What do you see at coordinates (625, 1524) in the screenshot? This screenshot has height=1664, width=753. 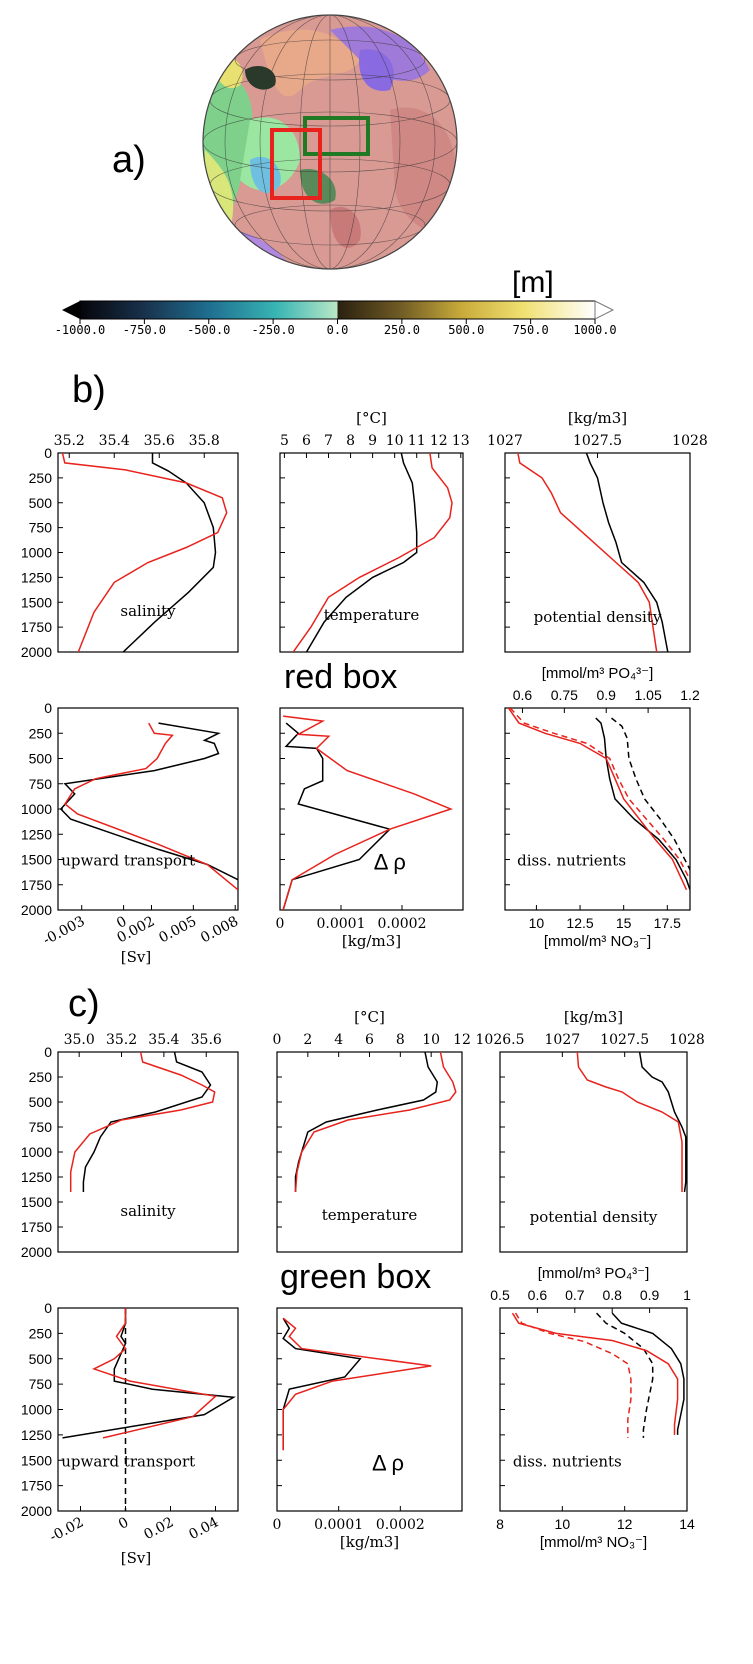 I see `bottom-tick-label: 12` at bounding box center [625, 1524].